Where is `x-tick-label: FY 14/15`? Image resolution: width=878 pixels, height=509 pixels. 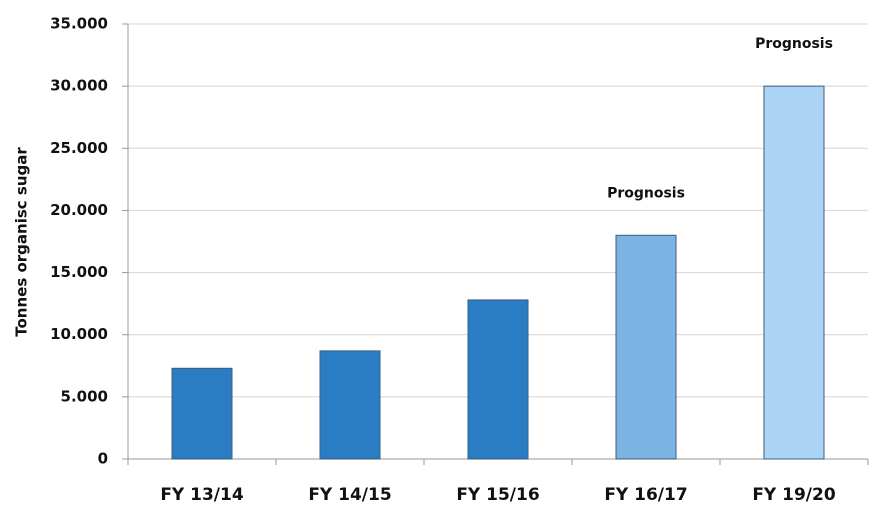
x-tick-label: FY 14/15 is located at coordinates (349, 495).